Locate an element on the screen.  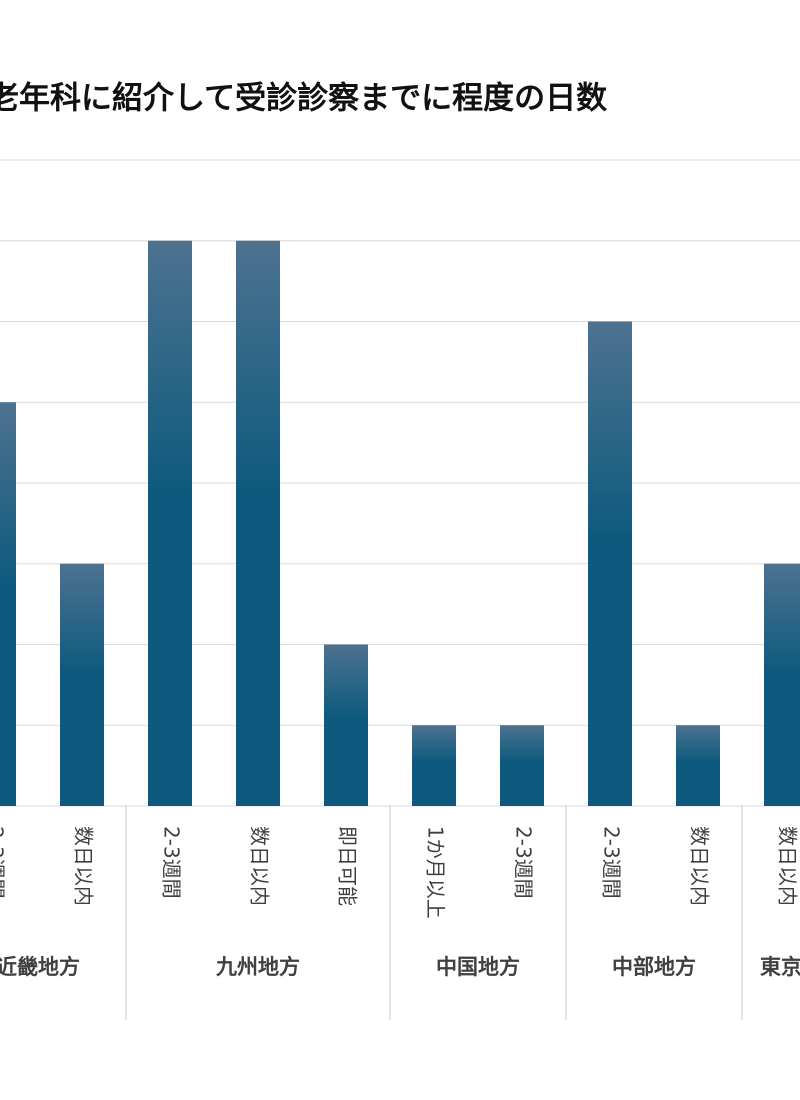
x-tick-label: 1か月以上 is located at coordinates (436, 872).